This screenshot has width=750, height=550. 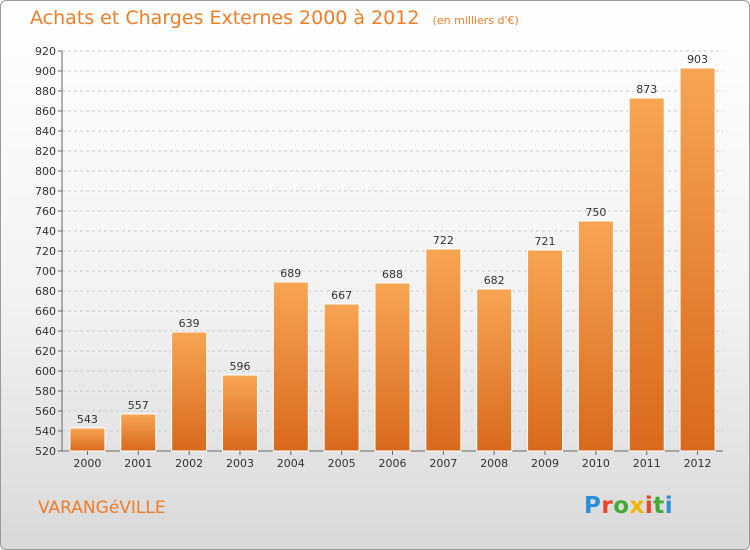 I want to click on logo-letter: P, so click(x=593, y=506).